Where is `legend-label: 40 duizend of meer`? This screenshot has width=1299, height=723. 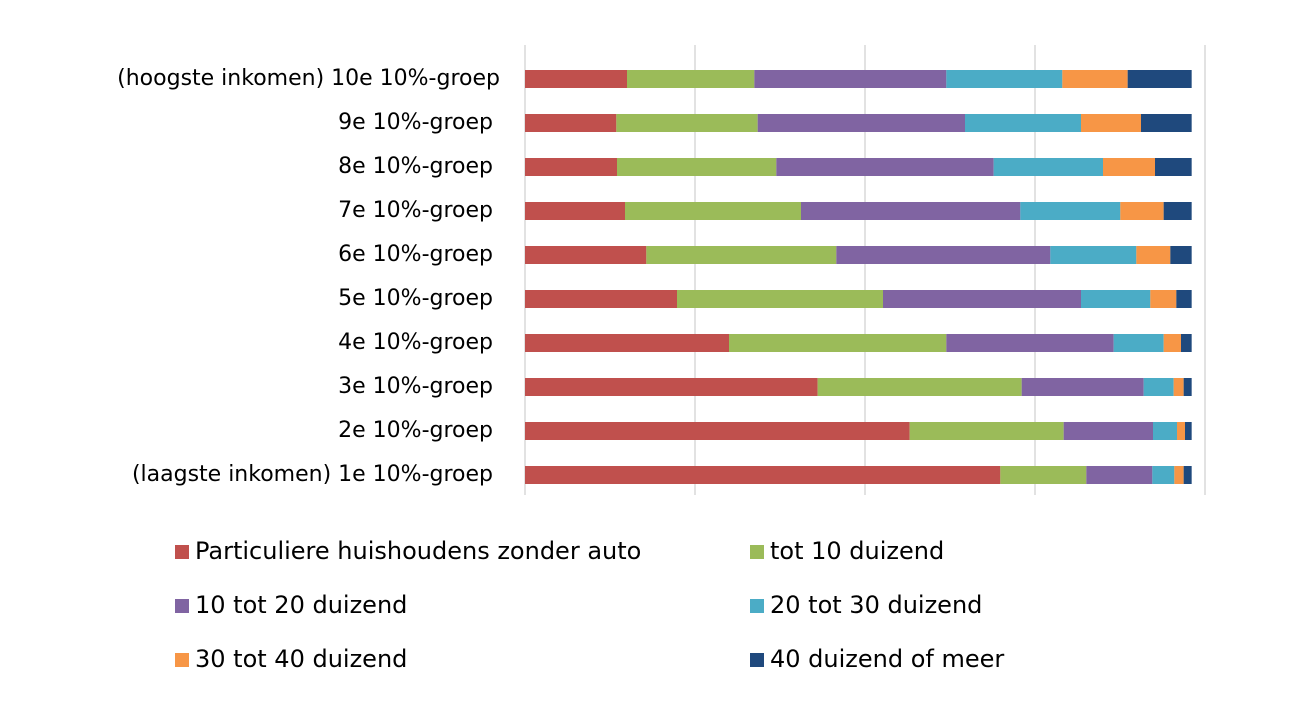
legend-label: 40 duizend of meer is located at coordinates (887, 659).